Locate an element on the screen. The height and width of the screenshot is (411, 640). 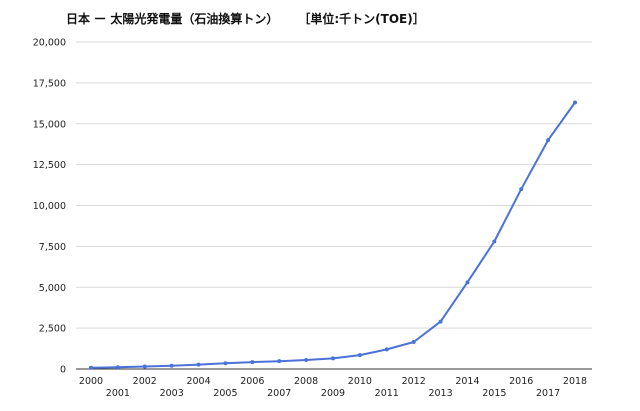
x-tick-label: 2016 is located at coordinates (521, 381).